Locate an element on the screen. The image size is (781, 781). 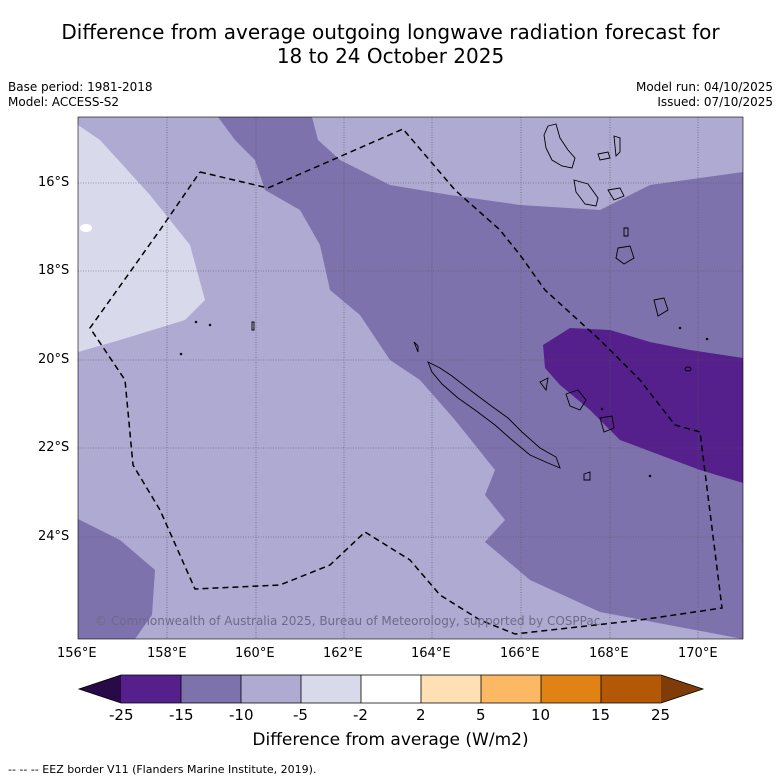
band-minus15-to-minus10-sw is located at coordinates (116, 579).